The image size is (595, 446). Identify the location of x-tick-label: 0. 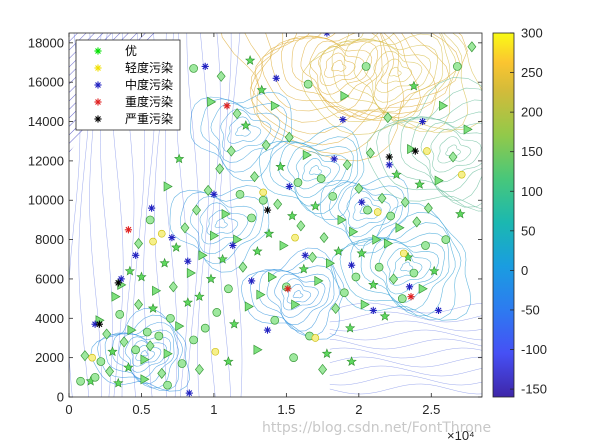
(68, 409).